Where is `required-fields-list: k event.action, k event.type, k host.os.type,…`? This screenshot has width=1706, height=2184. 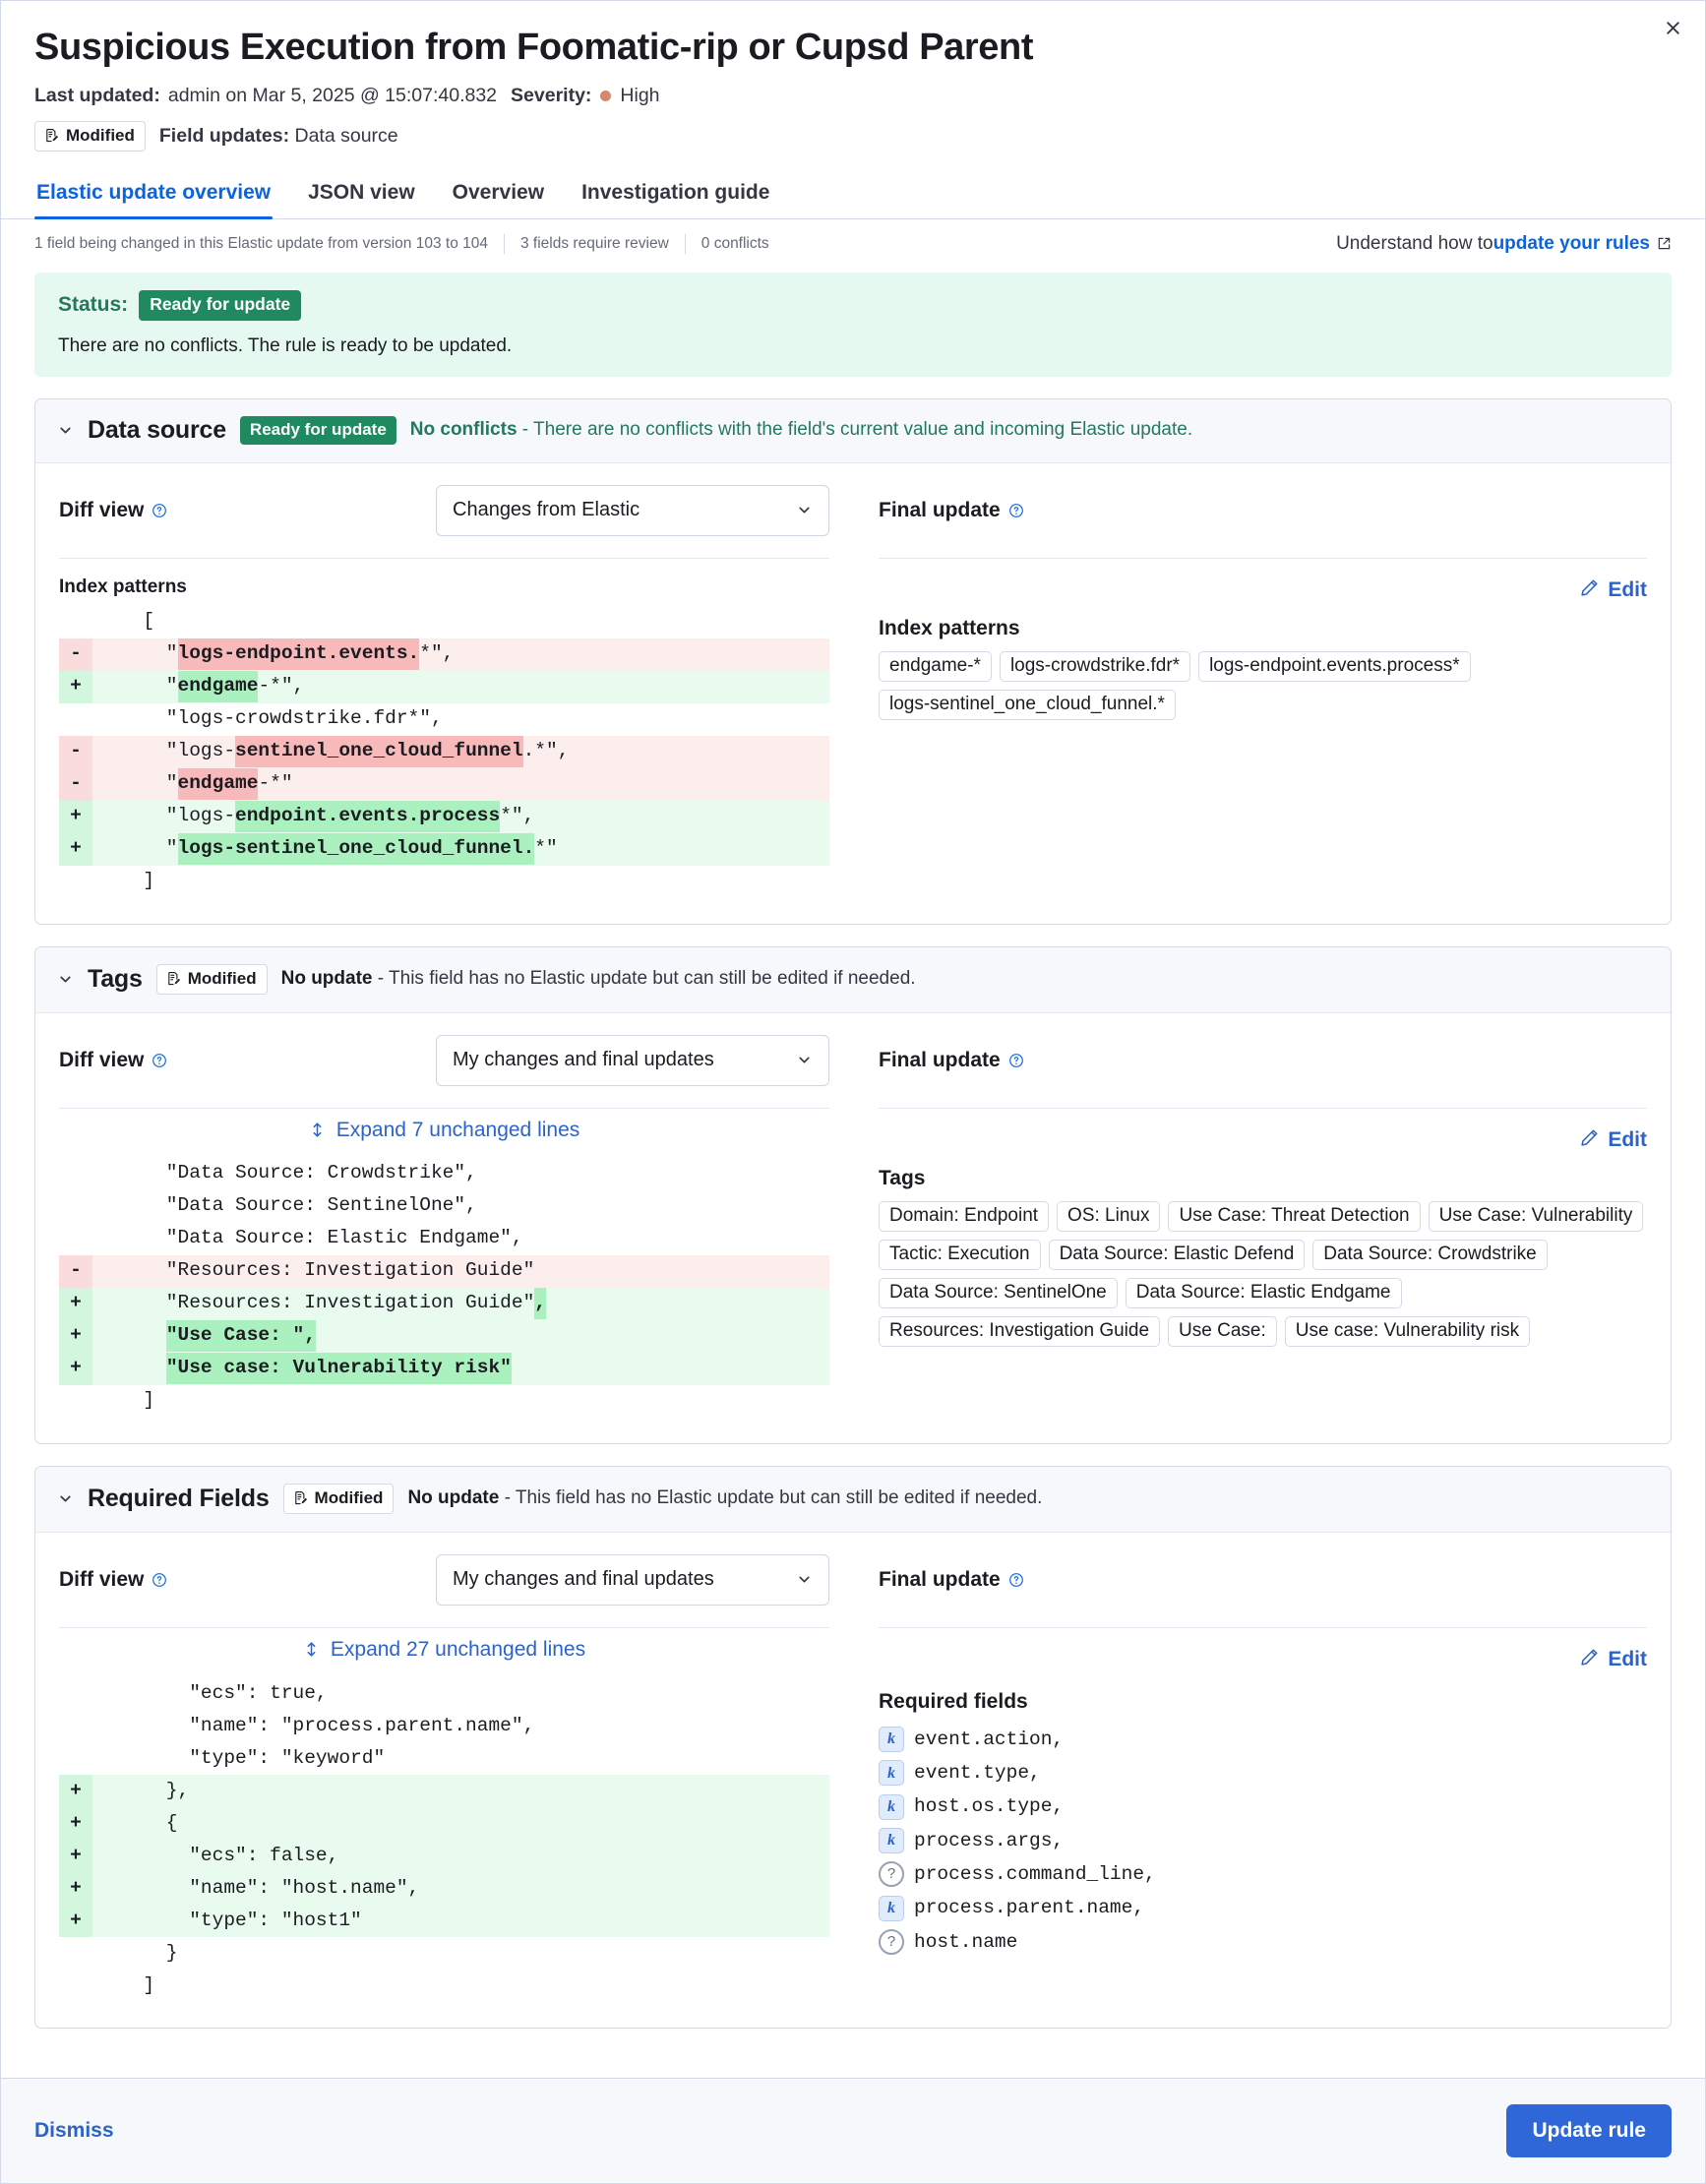
required-fields-list: k event.action, k event.type, k host.os.type,… is located at coordinates (1263, 1841).